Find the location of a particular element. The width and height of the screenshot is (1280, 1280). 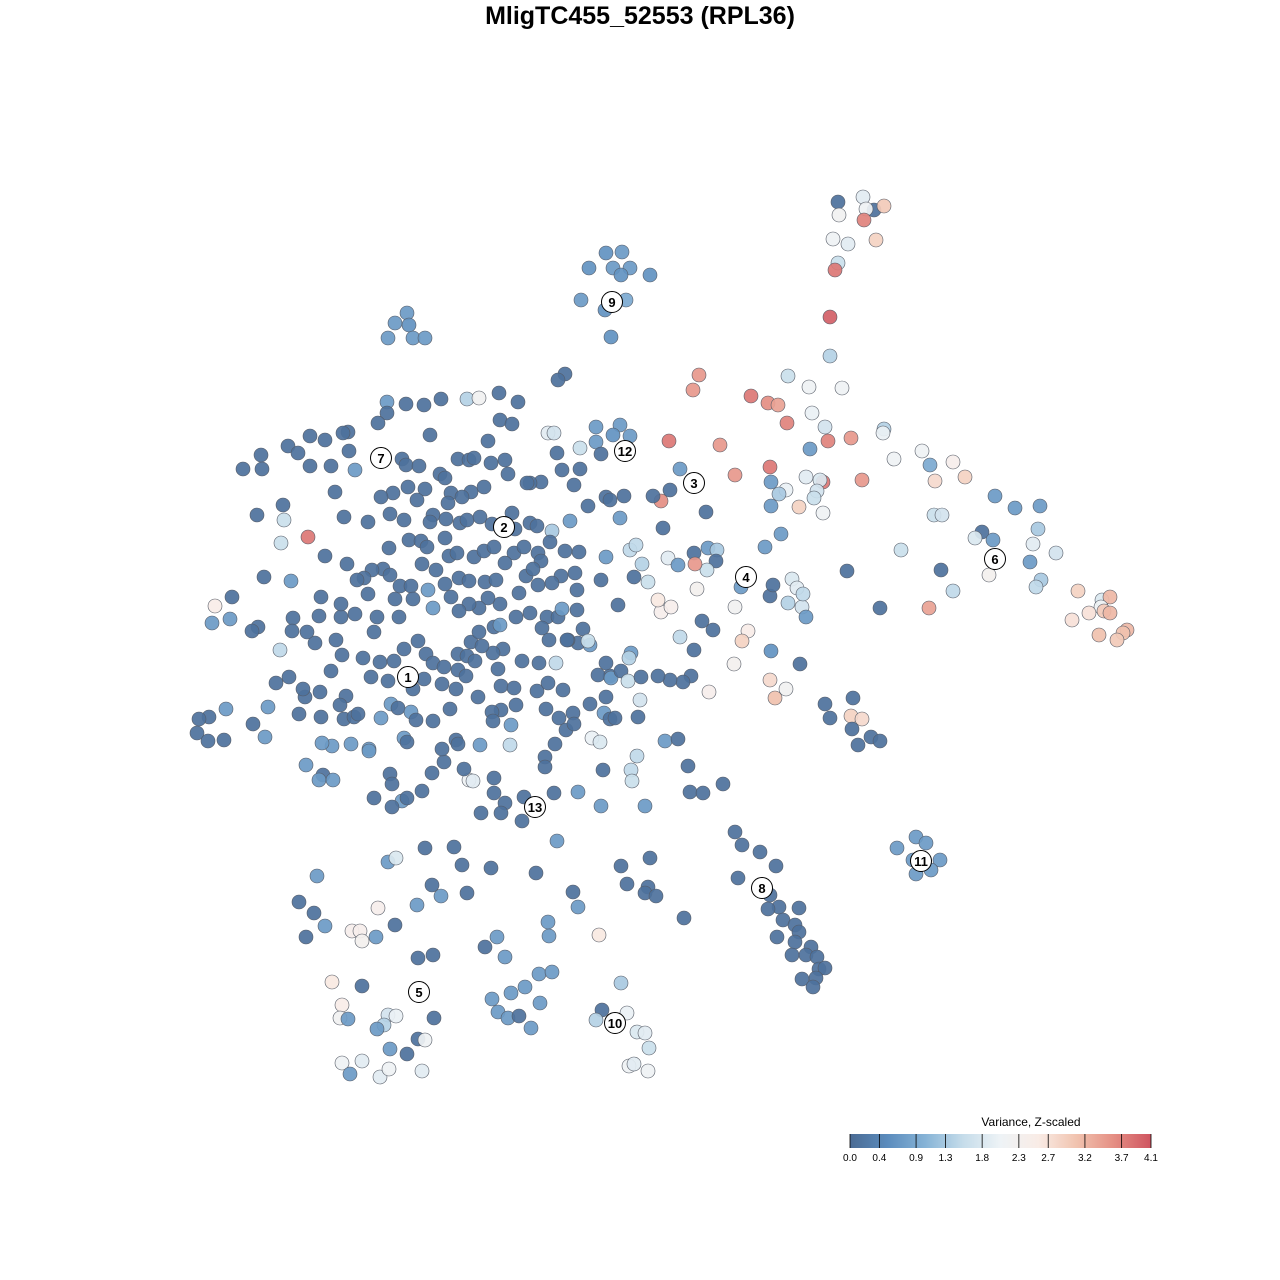

cluster-label-4: 4 is located at coordinates (746, 577).